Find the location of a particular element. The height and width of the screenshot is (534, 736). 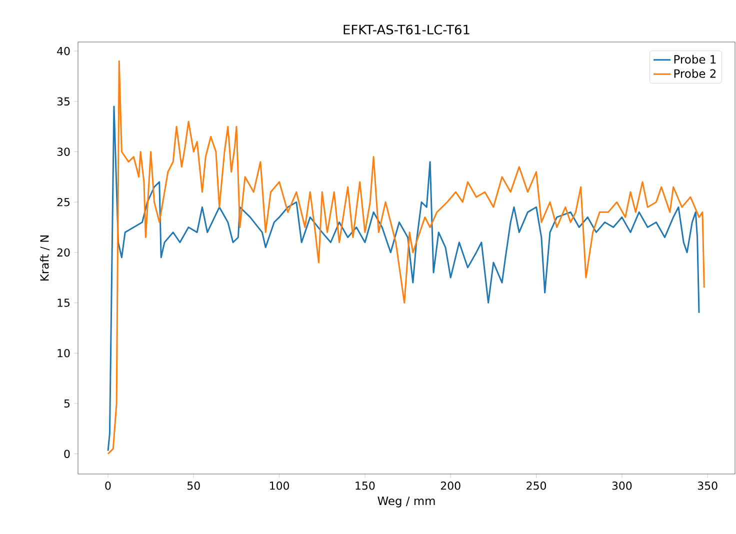

x-tick-label: 200 is located at coordinates (450, 486).